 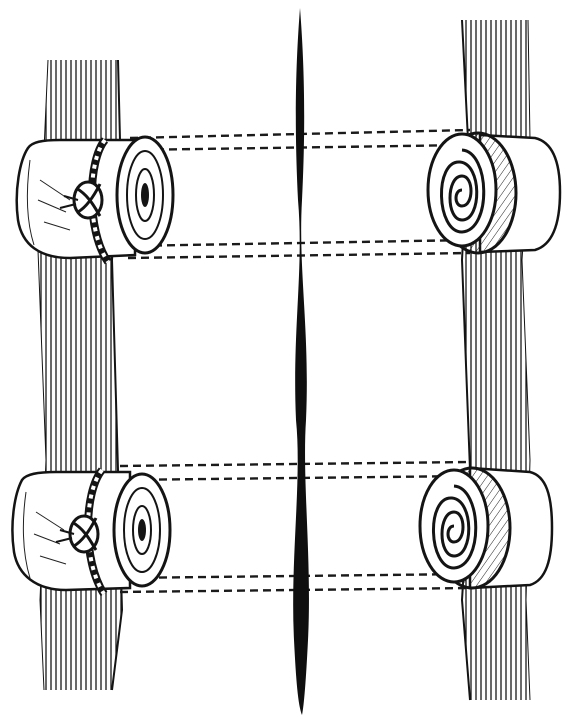 What do you see at coordinates (81, 200) in the screenshot?
I see `upper-left-knot` at bounding box center [81, 200].